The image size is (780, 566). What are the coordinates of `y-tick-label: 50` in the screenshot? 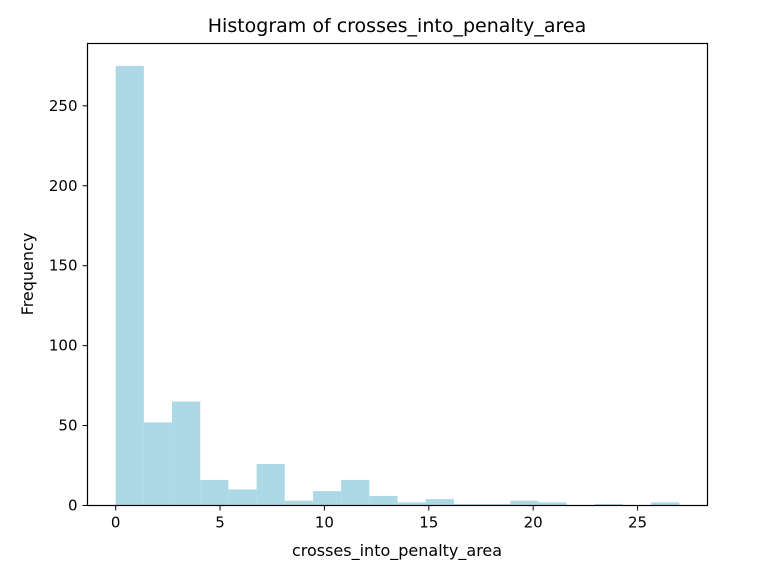 It's located at (67, 426).